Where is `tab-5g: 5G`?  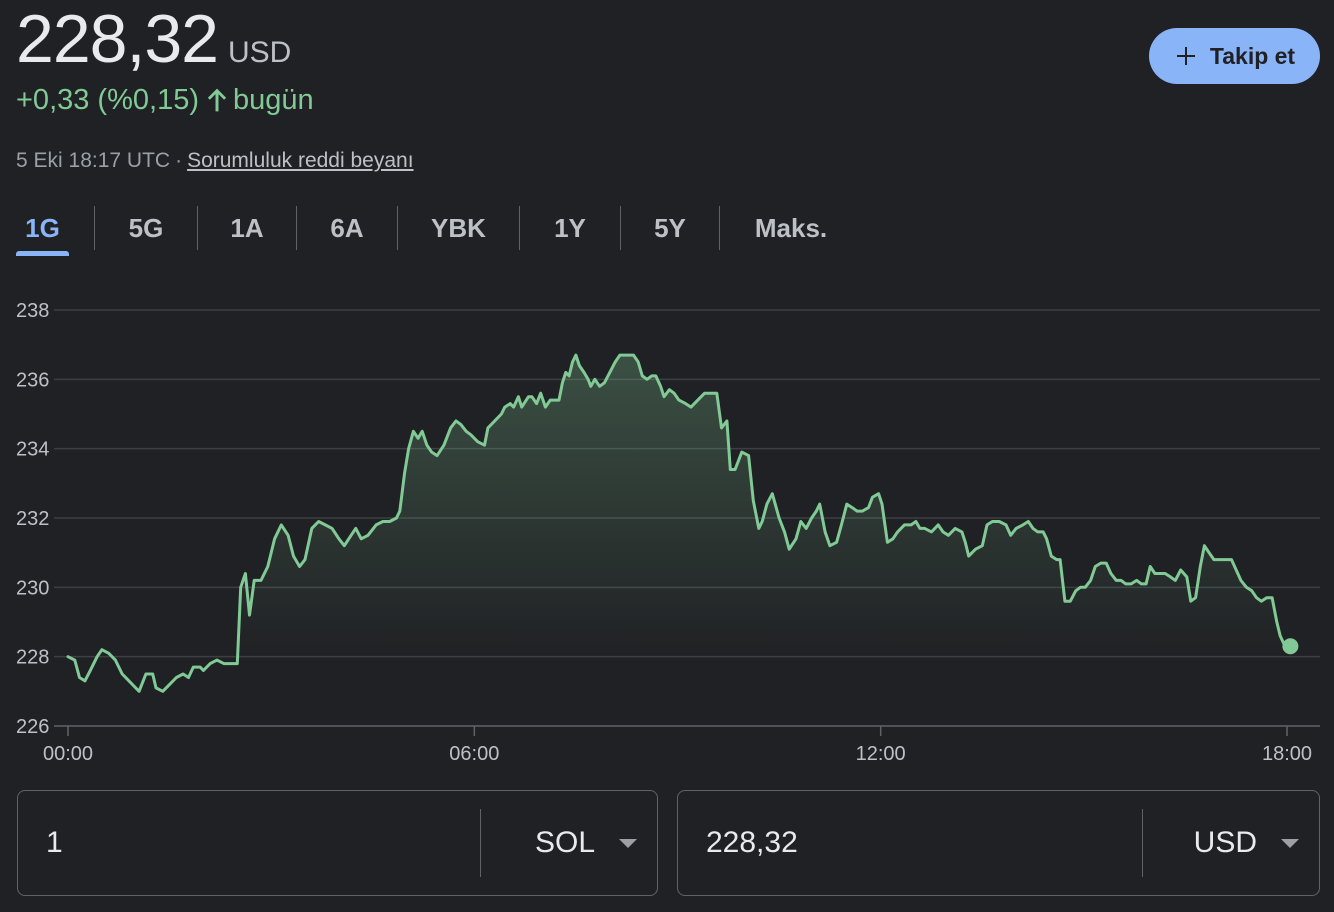 tab-5g: 5G is located at coordinates (146, 228).